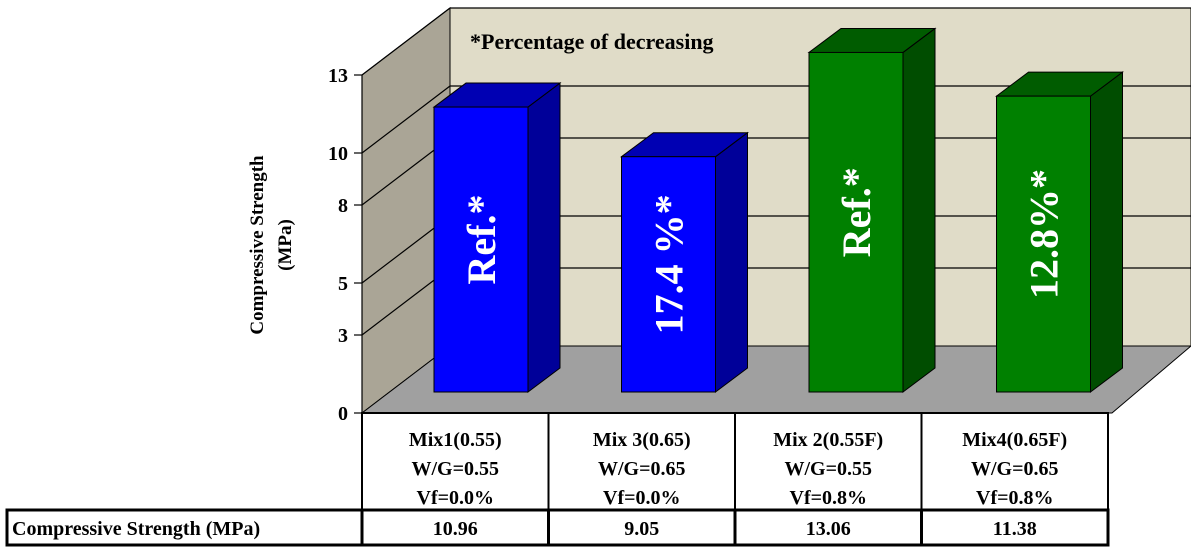 The image size is (1191, 551). I want to click on y-tick-label: 10, so click(338, 154).